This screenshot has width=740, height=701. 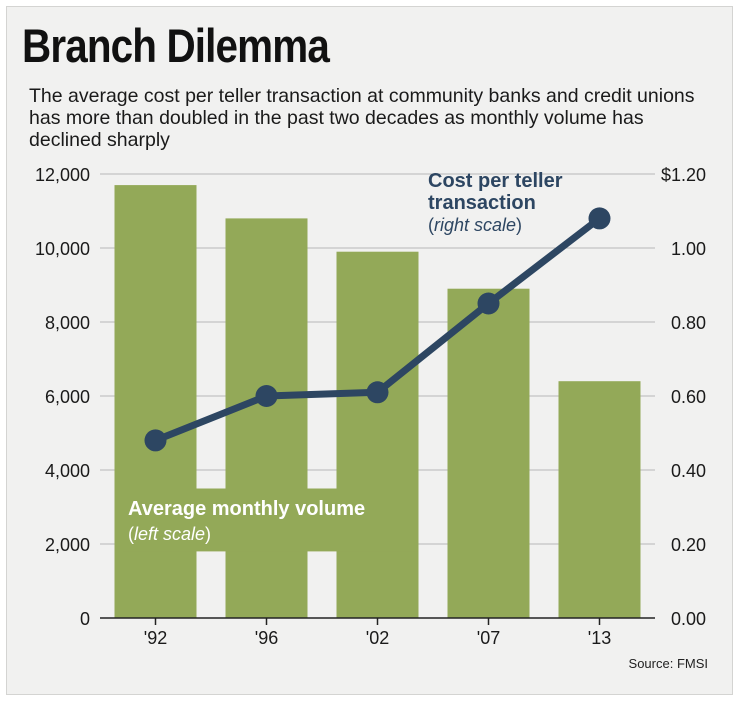 What do you see at coordinates (62, 175) in the screenshot?
I see `left-axis-tick-label: 12,000` at bounding box center [62, 175].